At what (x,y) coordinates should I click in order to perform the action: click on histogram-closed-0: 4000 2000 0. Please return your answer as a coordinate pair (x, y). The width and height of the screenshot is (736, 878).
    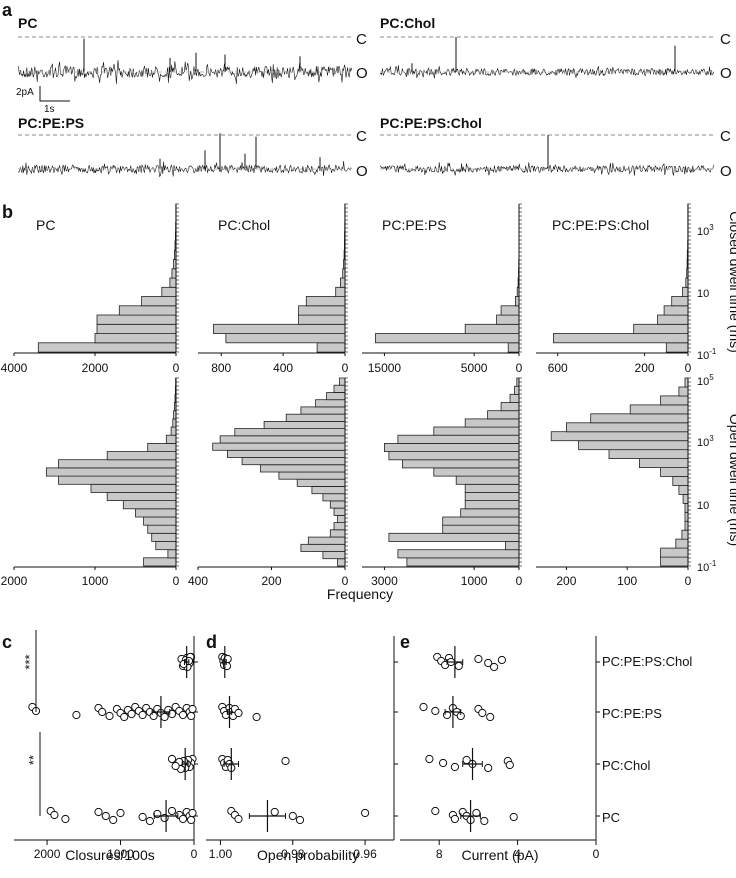
    Looking at the image, I should click on (90, 289).